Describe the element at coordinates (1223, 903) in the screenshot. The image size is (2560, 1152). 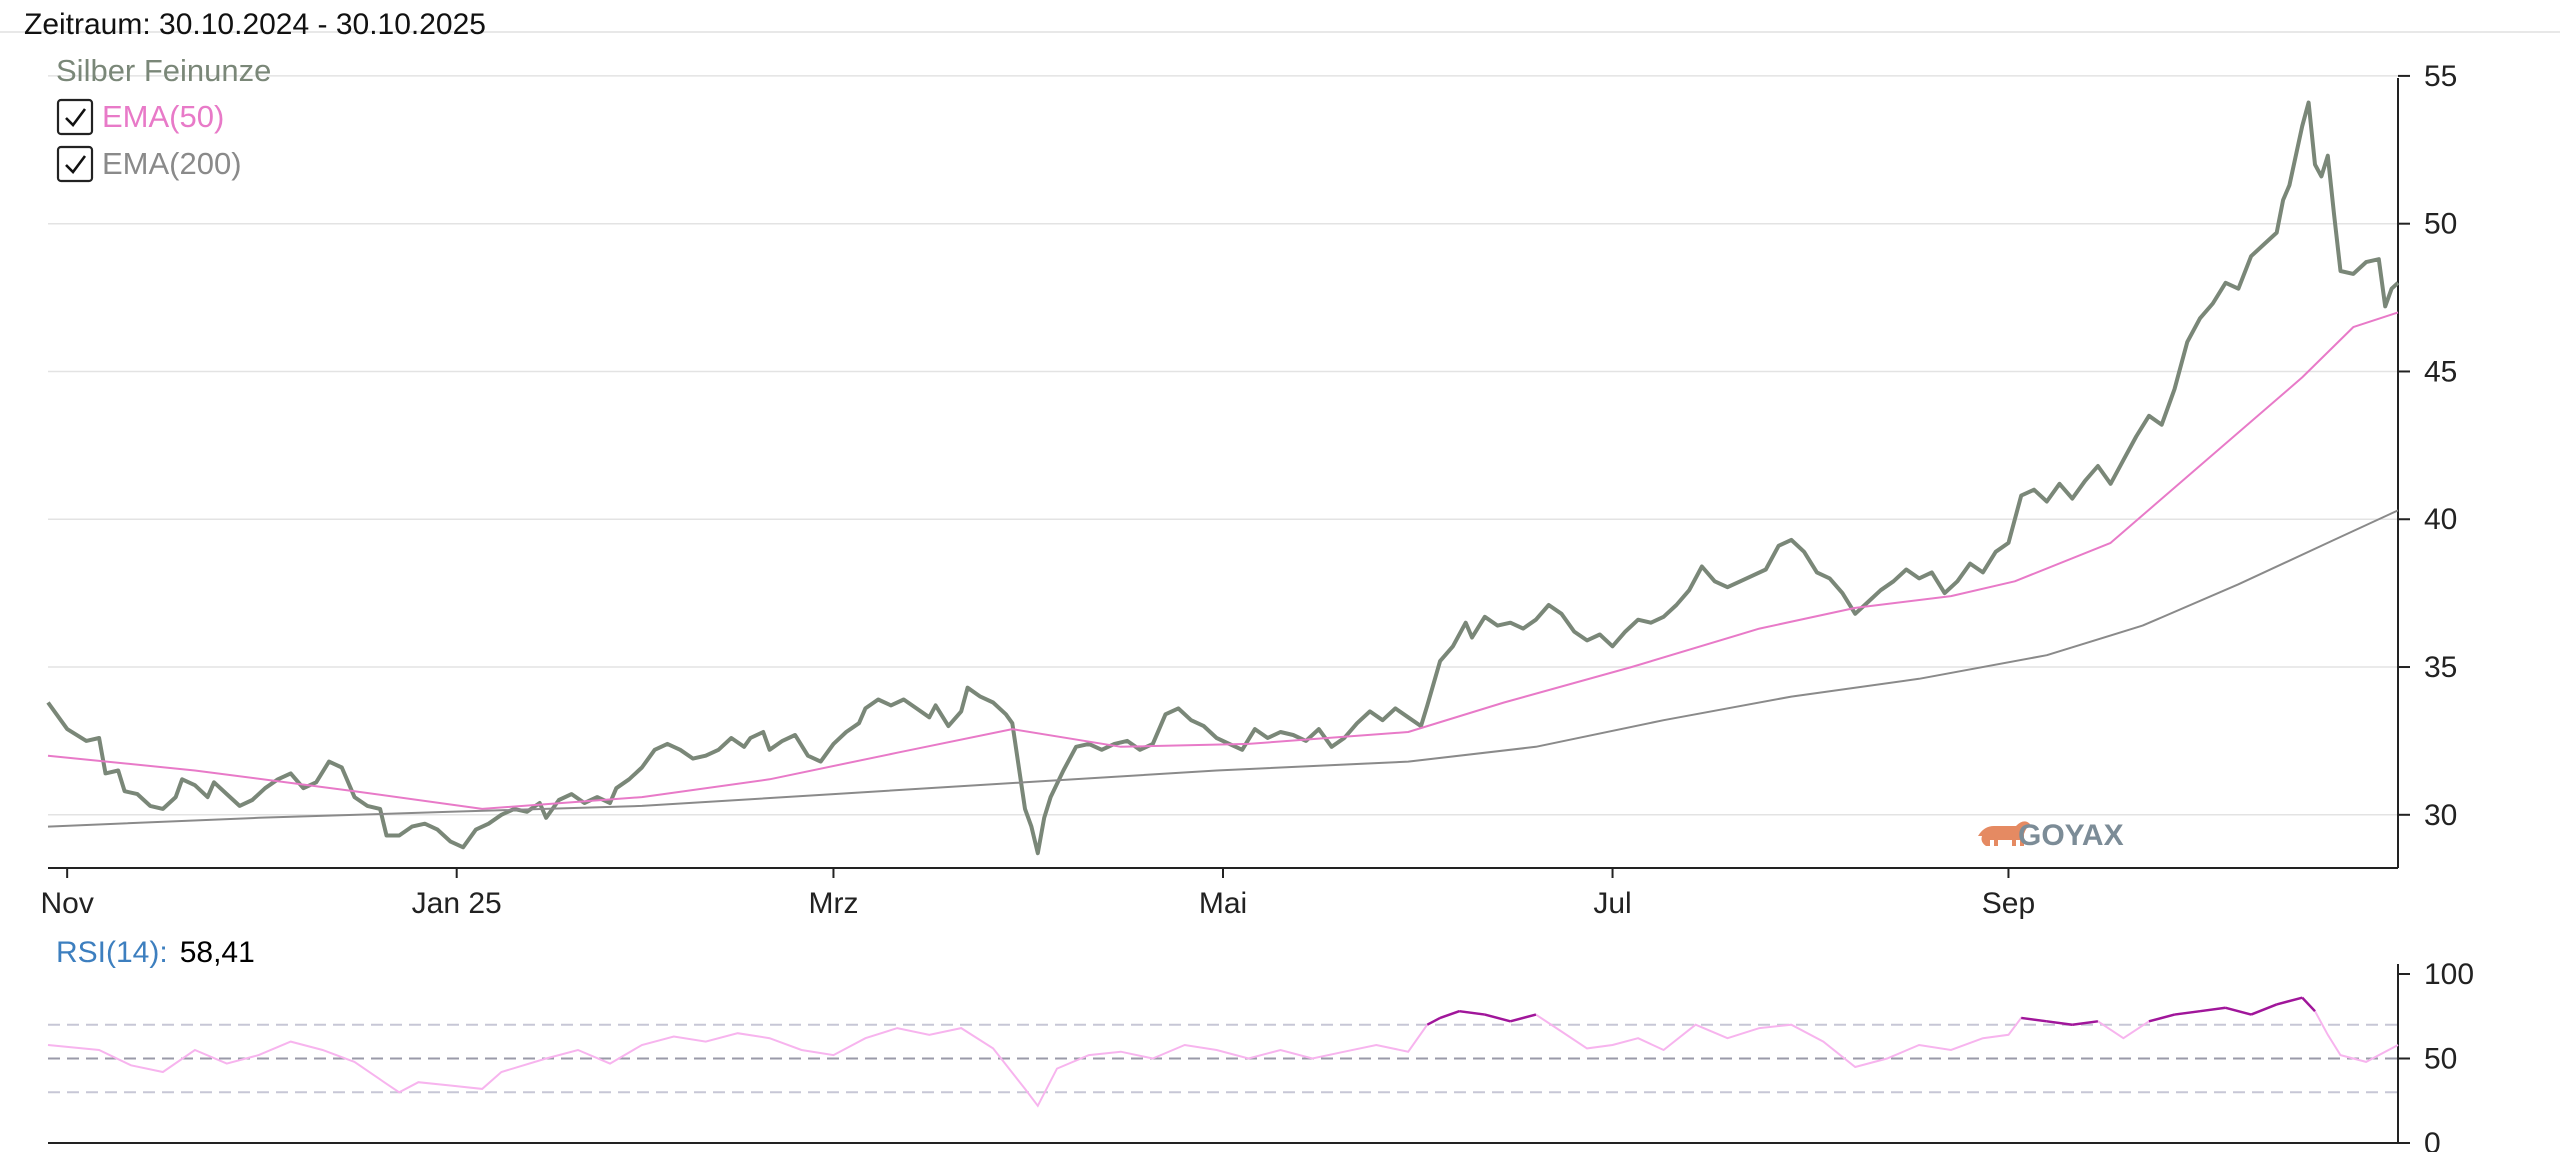
I see `x-tick-label: Mai` at that location.